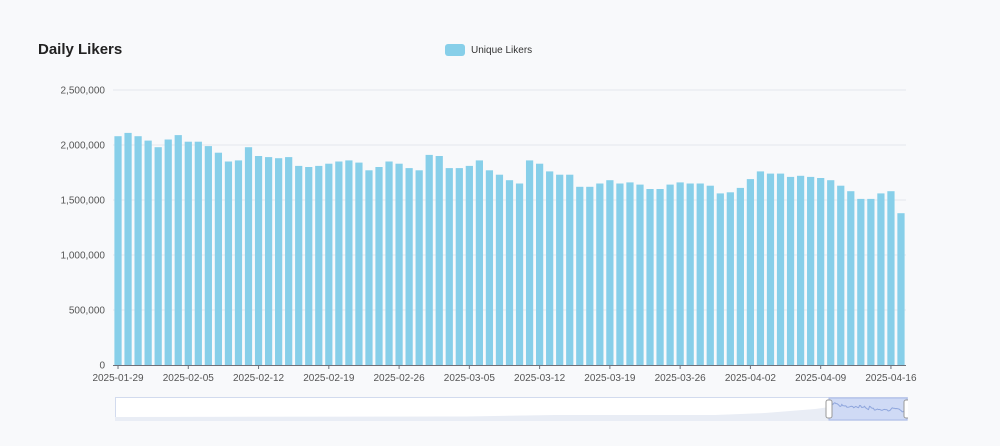 This screenshot has width=1000, height=446. What do you see at coordinates (905, 409) in the screenshot?
I see `slider-handle-right` at bounding box center [905, 409].